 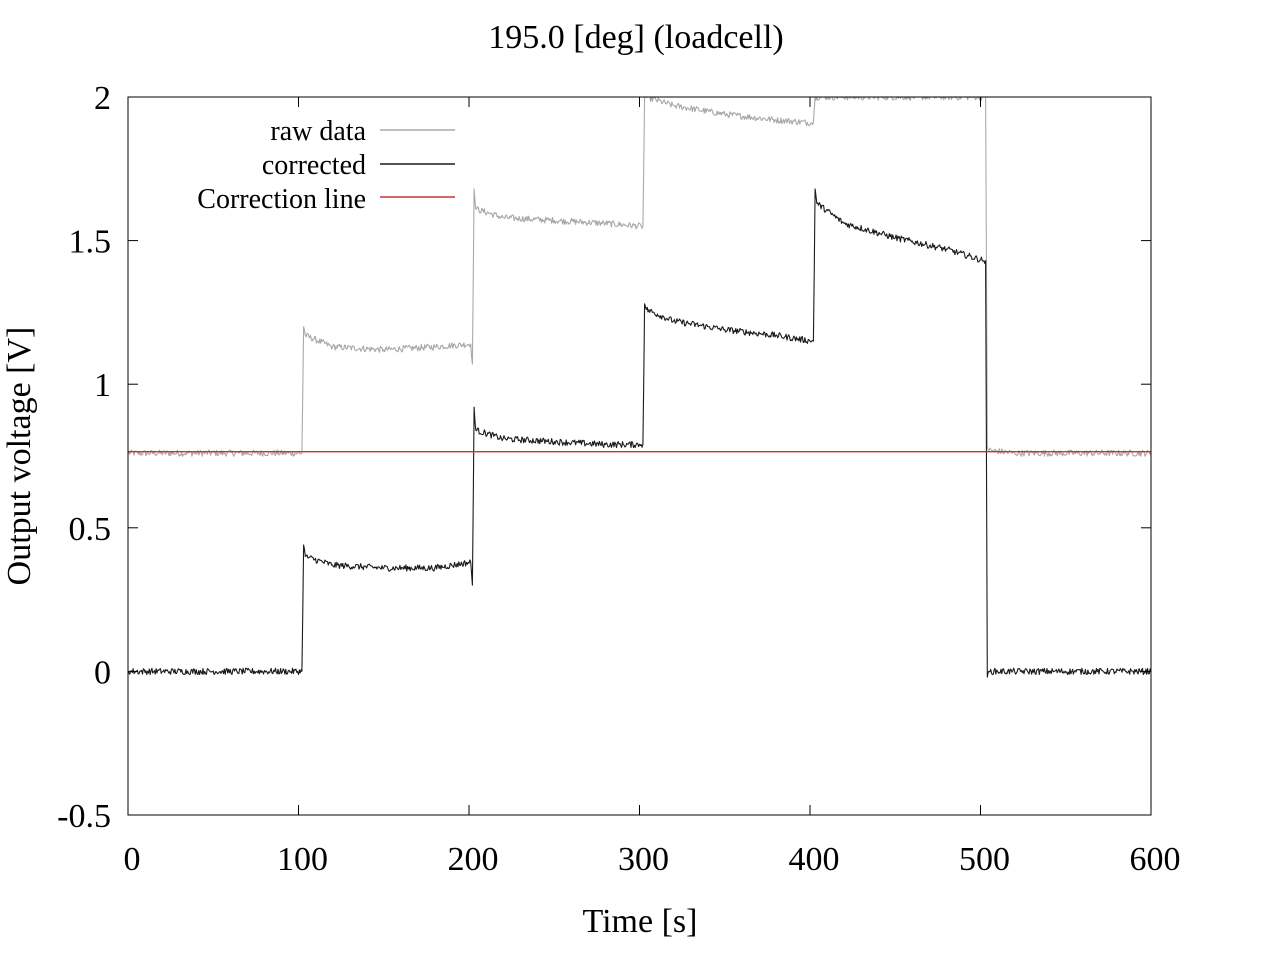 I want to click on legend-label-corrected: corrected, so click(x=314, y=165).